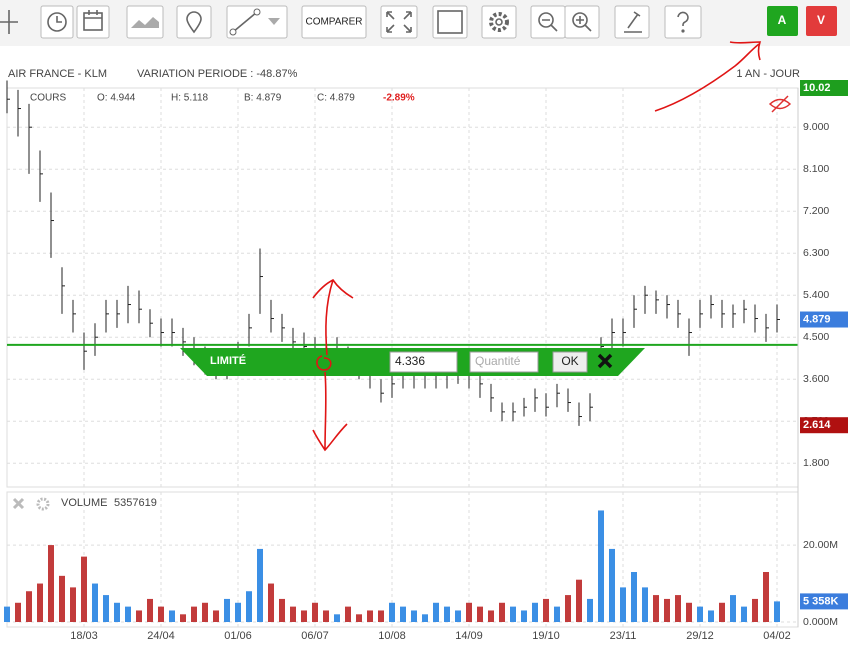  Describe the element at coordinates (816, 295) in the screenshot. I see `y-tick-label: 5.400` at that location.